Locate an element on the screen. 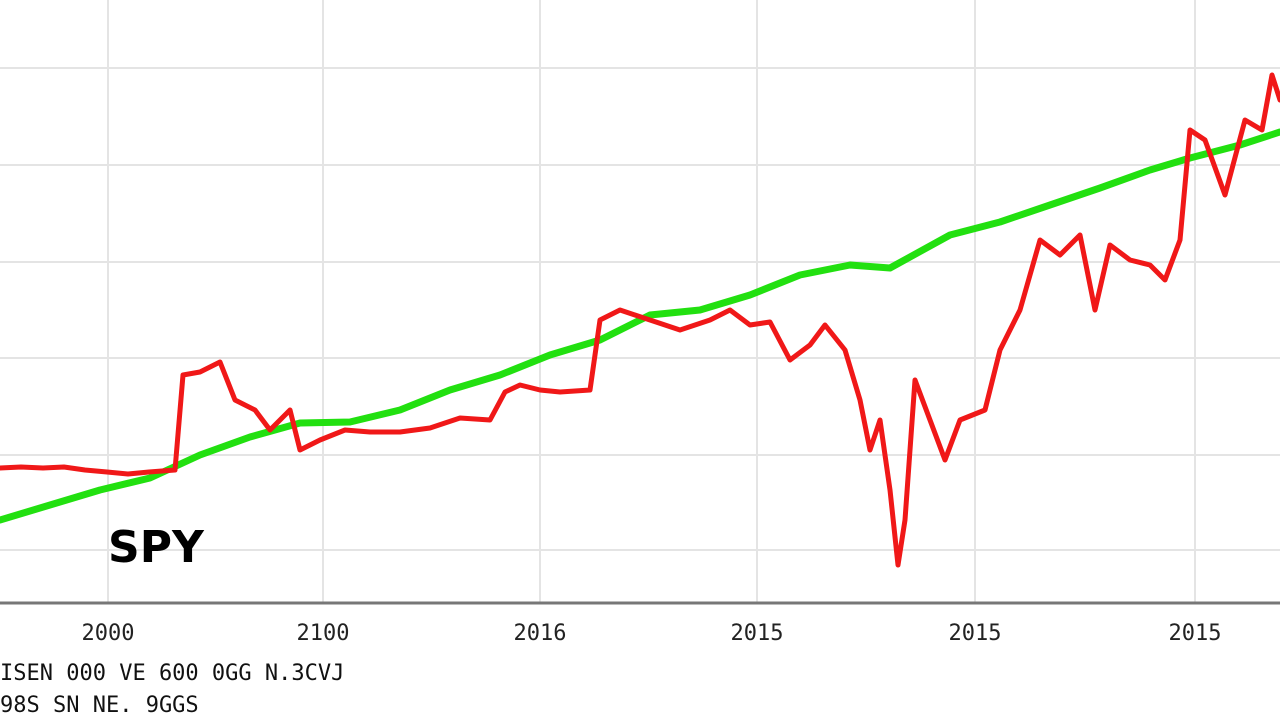 The width and height of the screenshot is (1280, 720). annotation: SPY is located at coordinates (156, 547).